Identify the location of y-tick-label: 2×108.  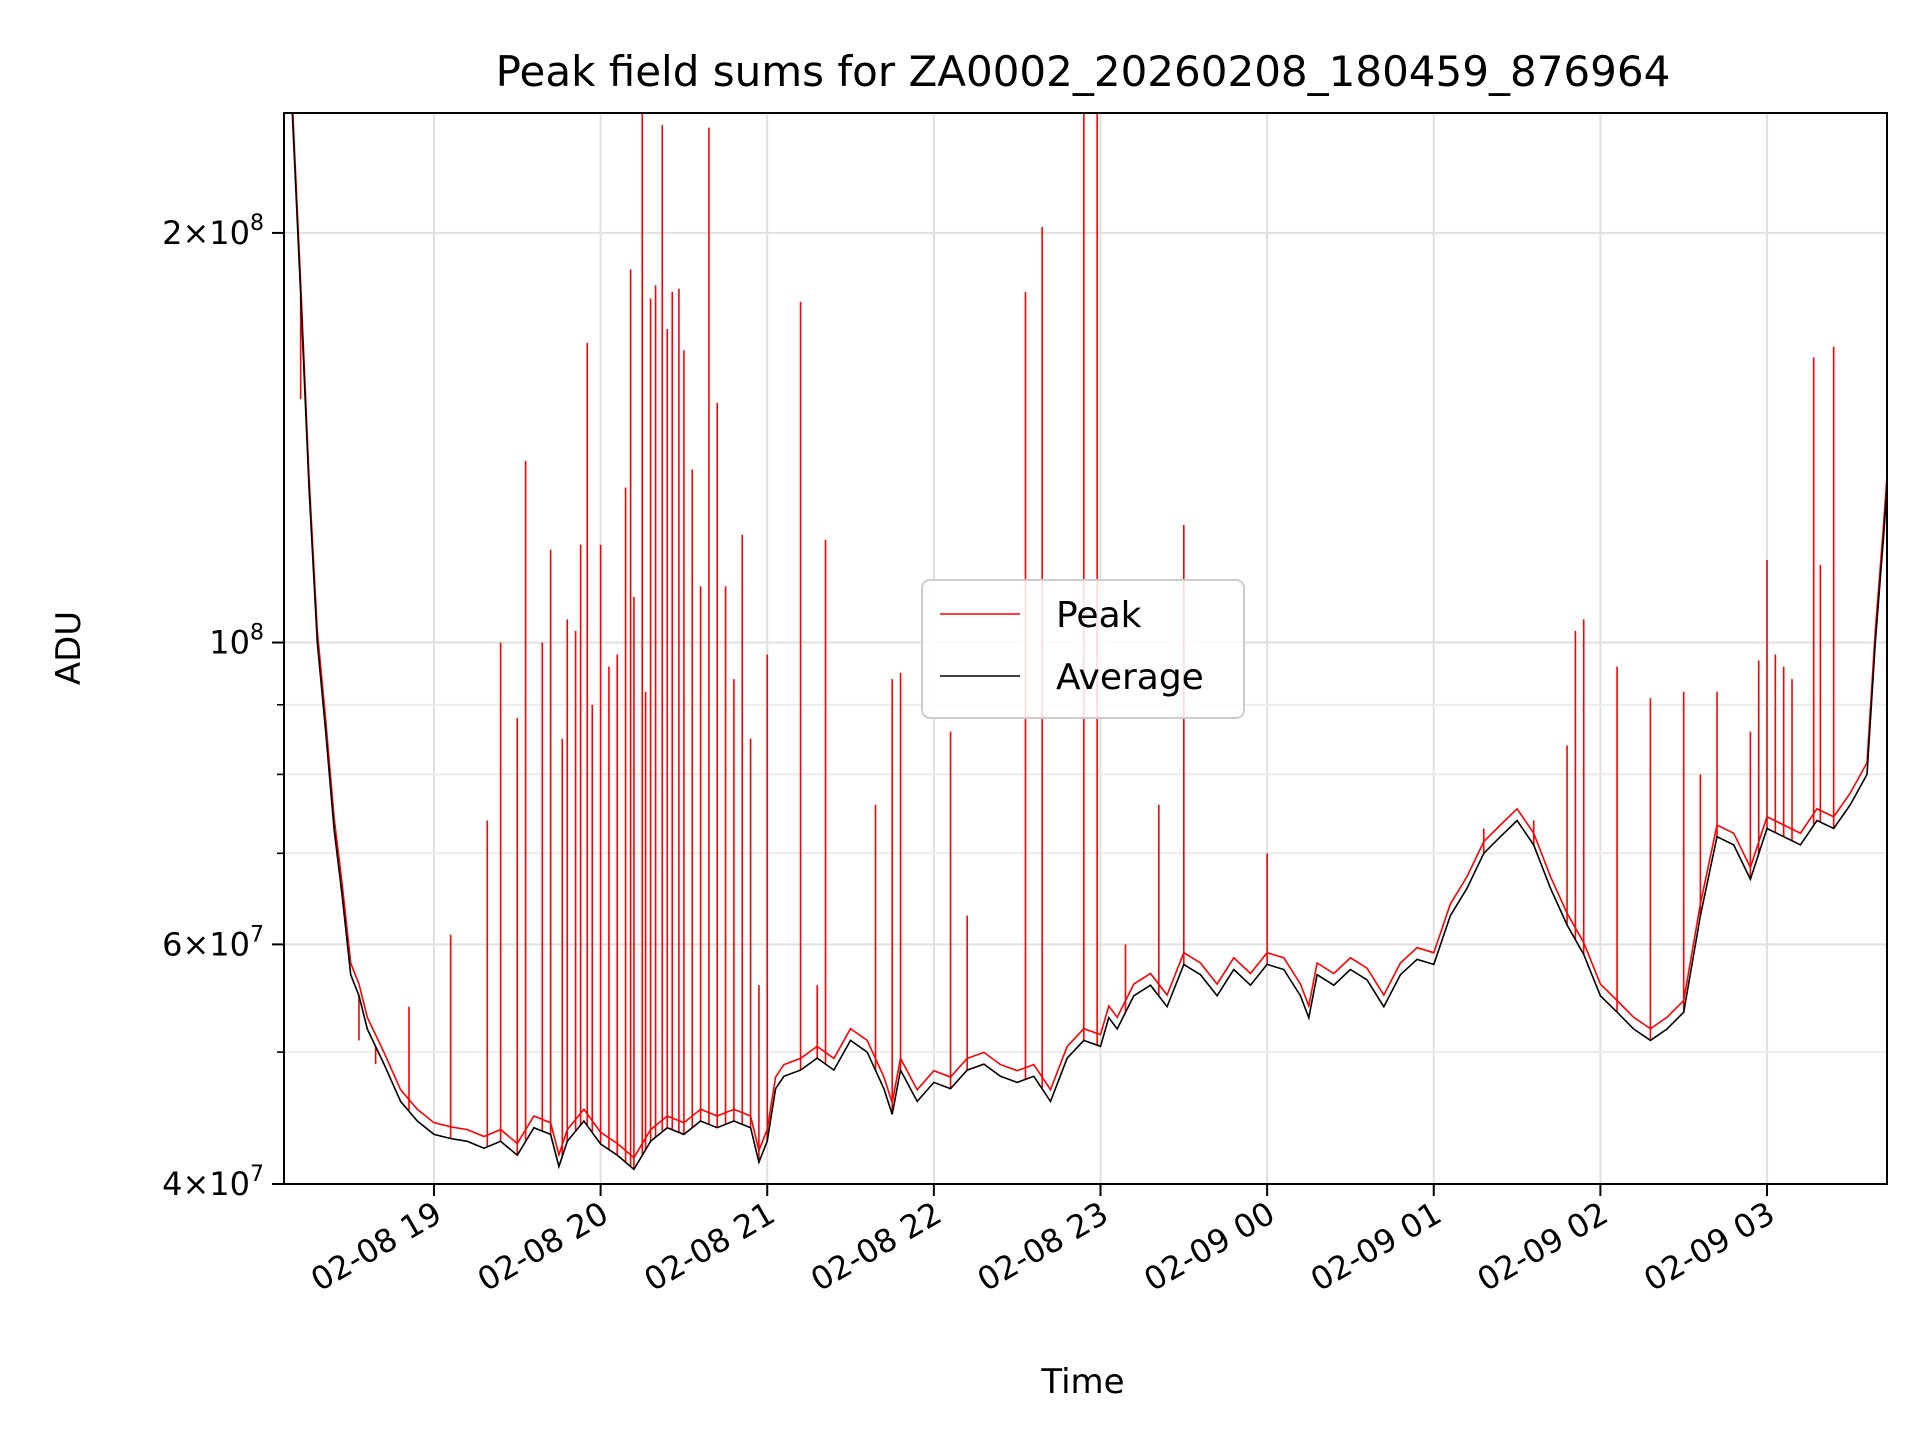
(213, 231).